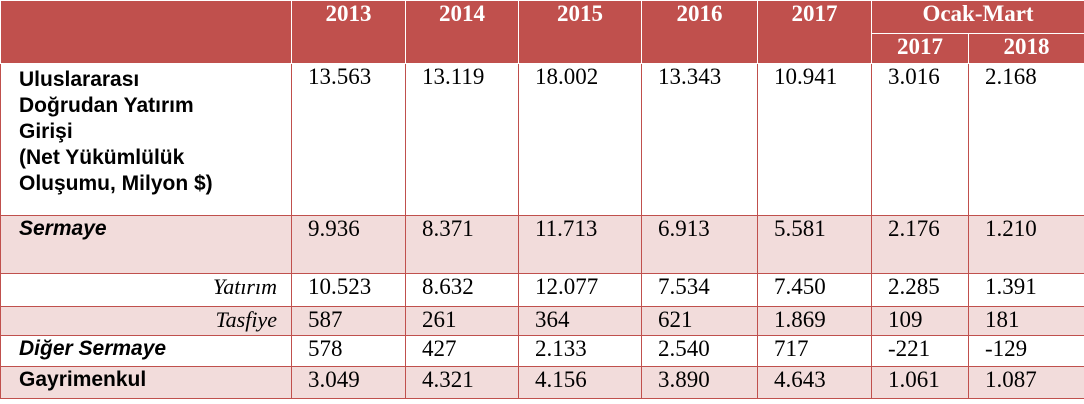 This screenshot has height=404, width=1084. Describe the element at coordinates (580, 382) in the screenshot. I see `table-cell: 4.156` at that location.